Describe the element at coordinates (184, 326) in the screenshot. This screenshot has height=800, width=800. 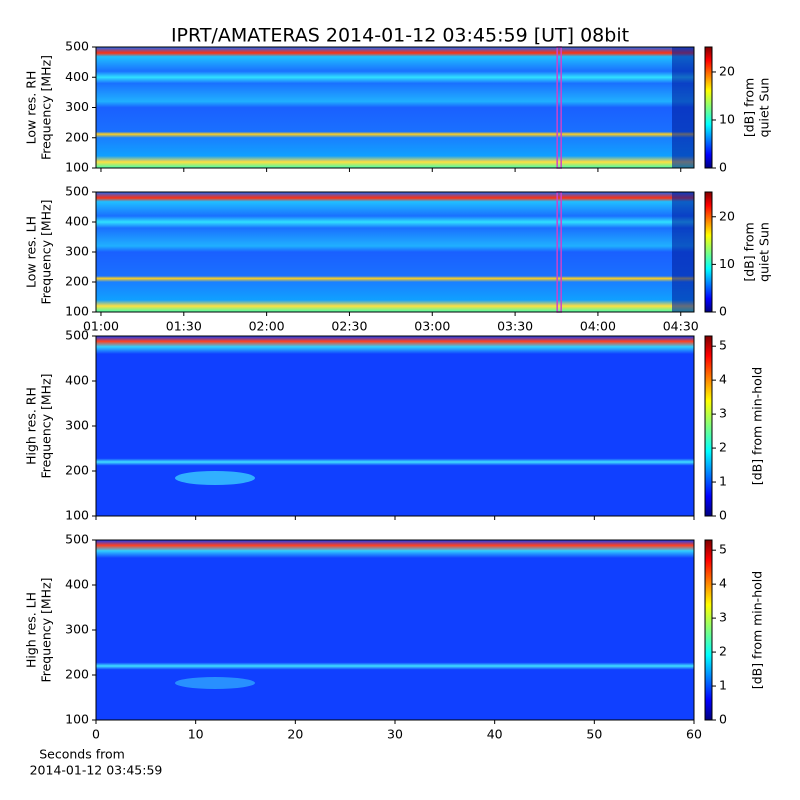
I see `x-tick-label: 01:30` at that location.